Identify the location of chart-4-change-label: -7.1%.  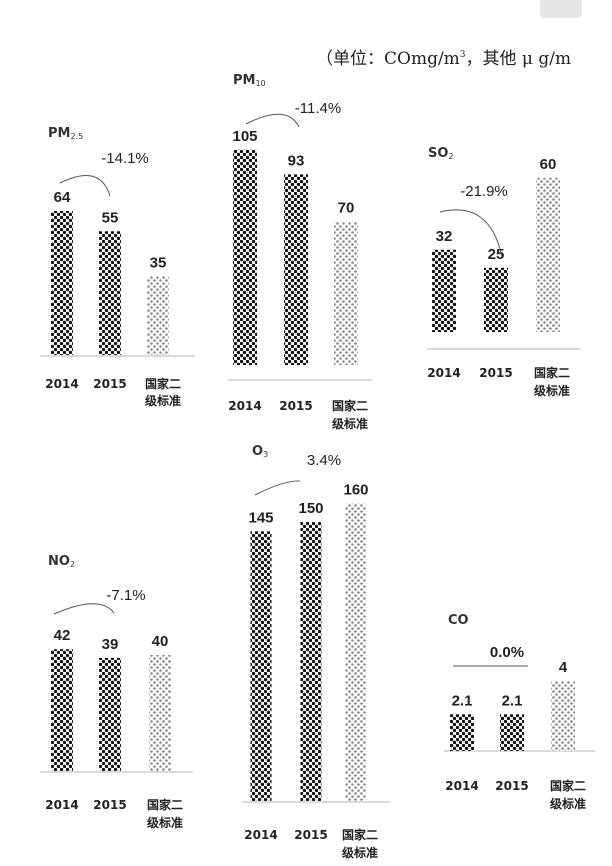
(125, 595).